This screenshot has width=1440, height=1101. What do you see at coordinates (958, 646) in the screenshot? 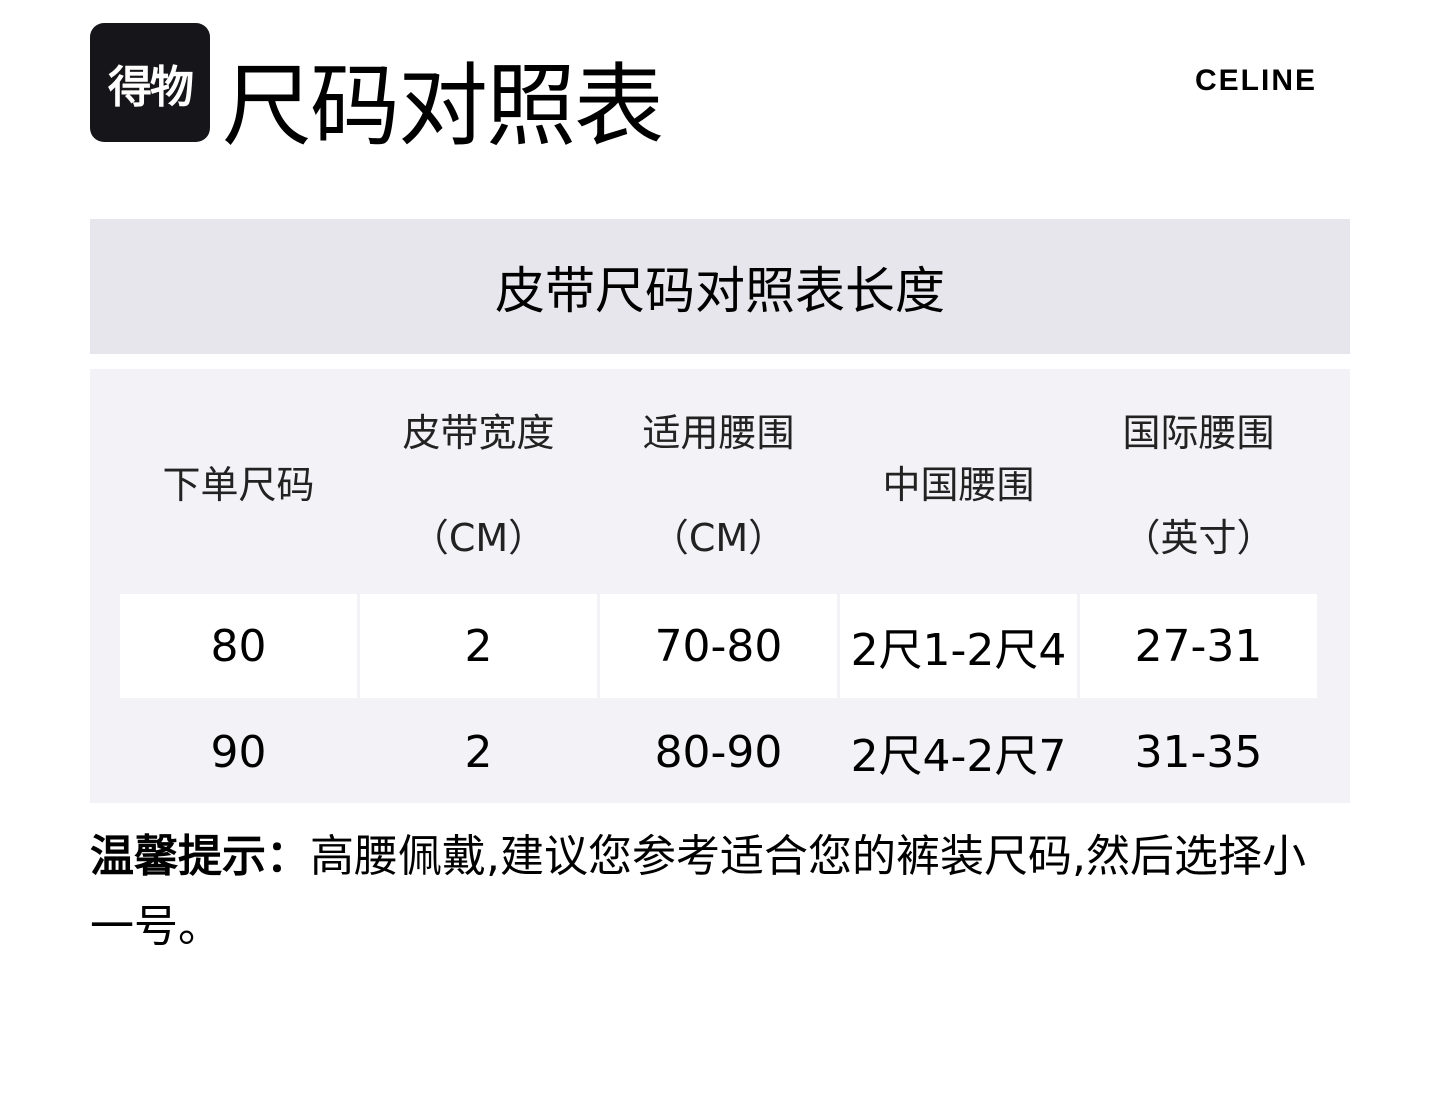
I see `table-cell: 2尺1-2尺4` at bounding box center [958, 646].